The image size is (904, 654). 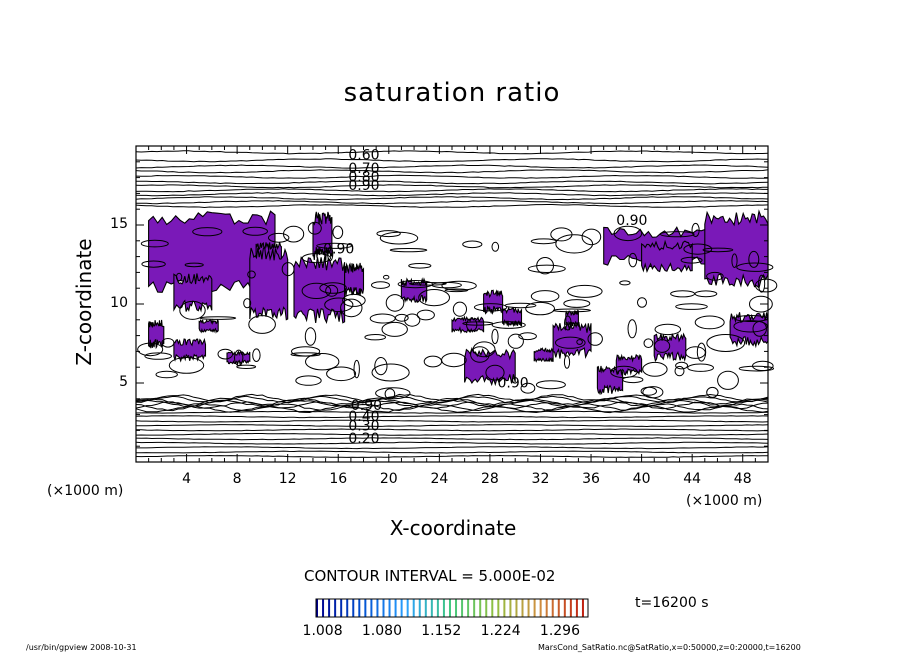 What do you see at coordinates (363, 426) in the screenshot?
I see `contour-value-label: 0.30` at bounding box center [363, 426].